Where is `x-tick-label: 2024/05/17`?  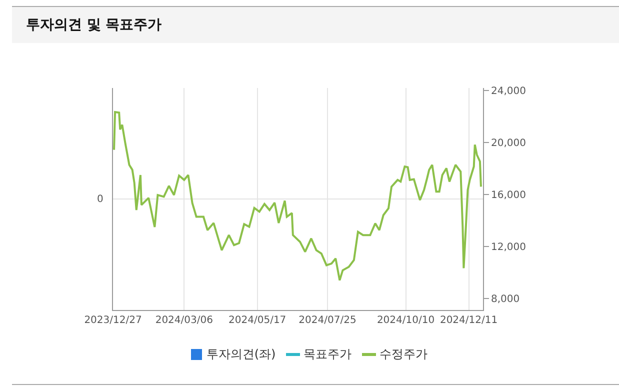 x-tick-label: 2024/05/17 is located at coordinates (257, 320).